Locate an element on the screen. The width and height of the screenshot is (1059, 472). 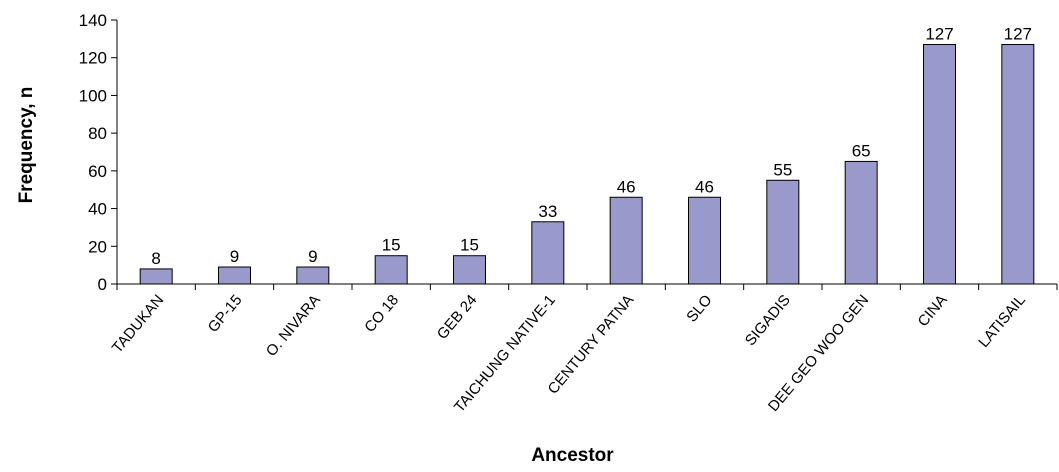
x-tick-label: LATISAIL is located at coordinates (1002, 321).